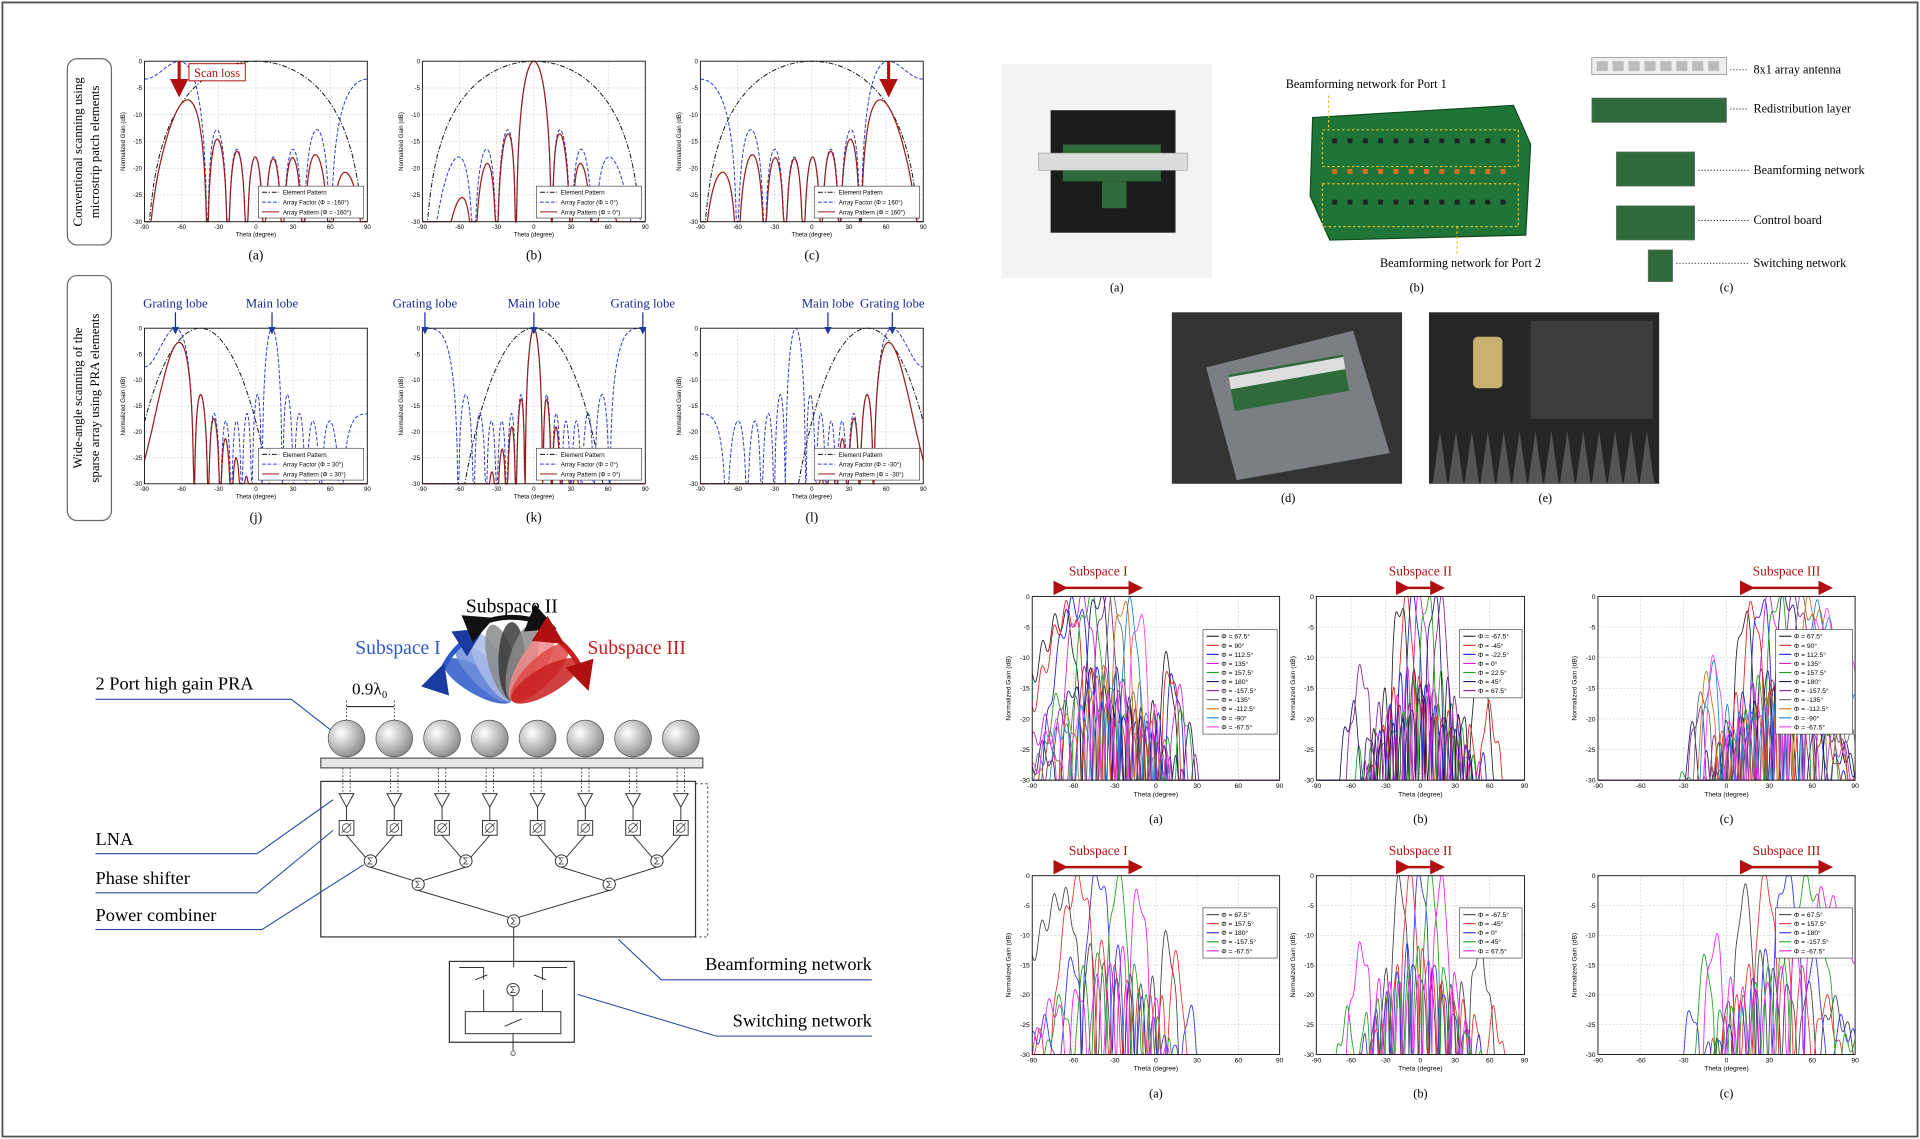 Image resolution: width=1920 pixels, height=1139 pixels. What do you see at coordinates (272, 303) in the screenshot?
I see `annotation: Main lobe` at bounding box center [272, 303].